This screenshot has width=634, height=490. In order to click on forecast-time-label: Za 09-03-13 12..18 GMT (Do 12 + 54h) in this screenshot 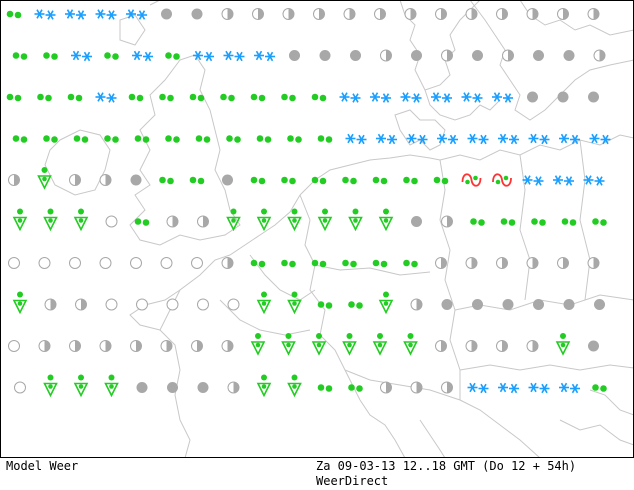, I will do `click(446, 466)`.